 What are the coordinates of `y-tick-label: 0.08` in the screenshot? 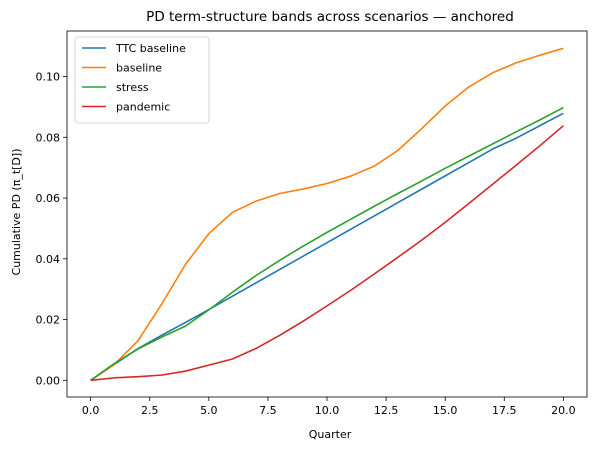 It's located at (48, 137).